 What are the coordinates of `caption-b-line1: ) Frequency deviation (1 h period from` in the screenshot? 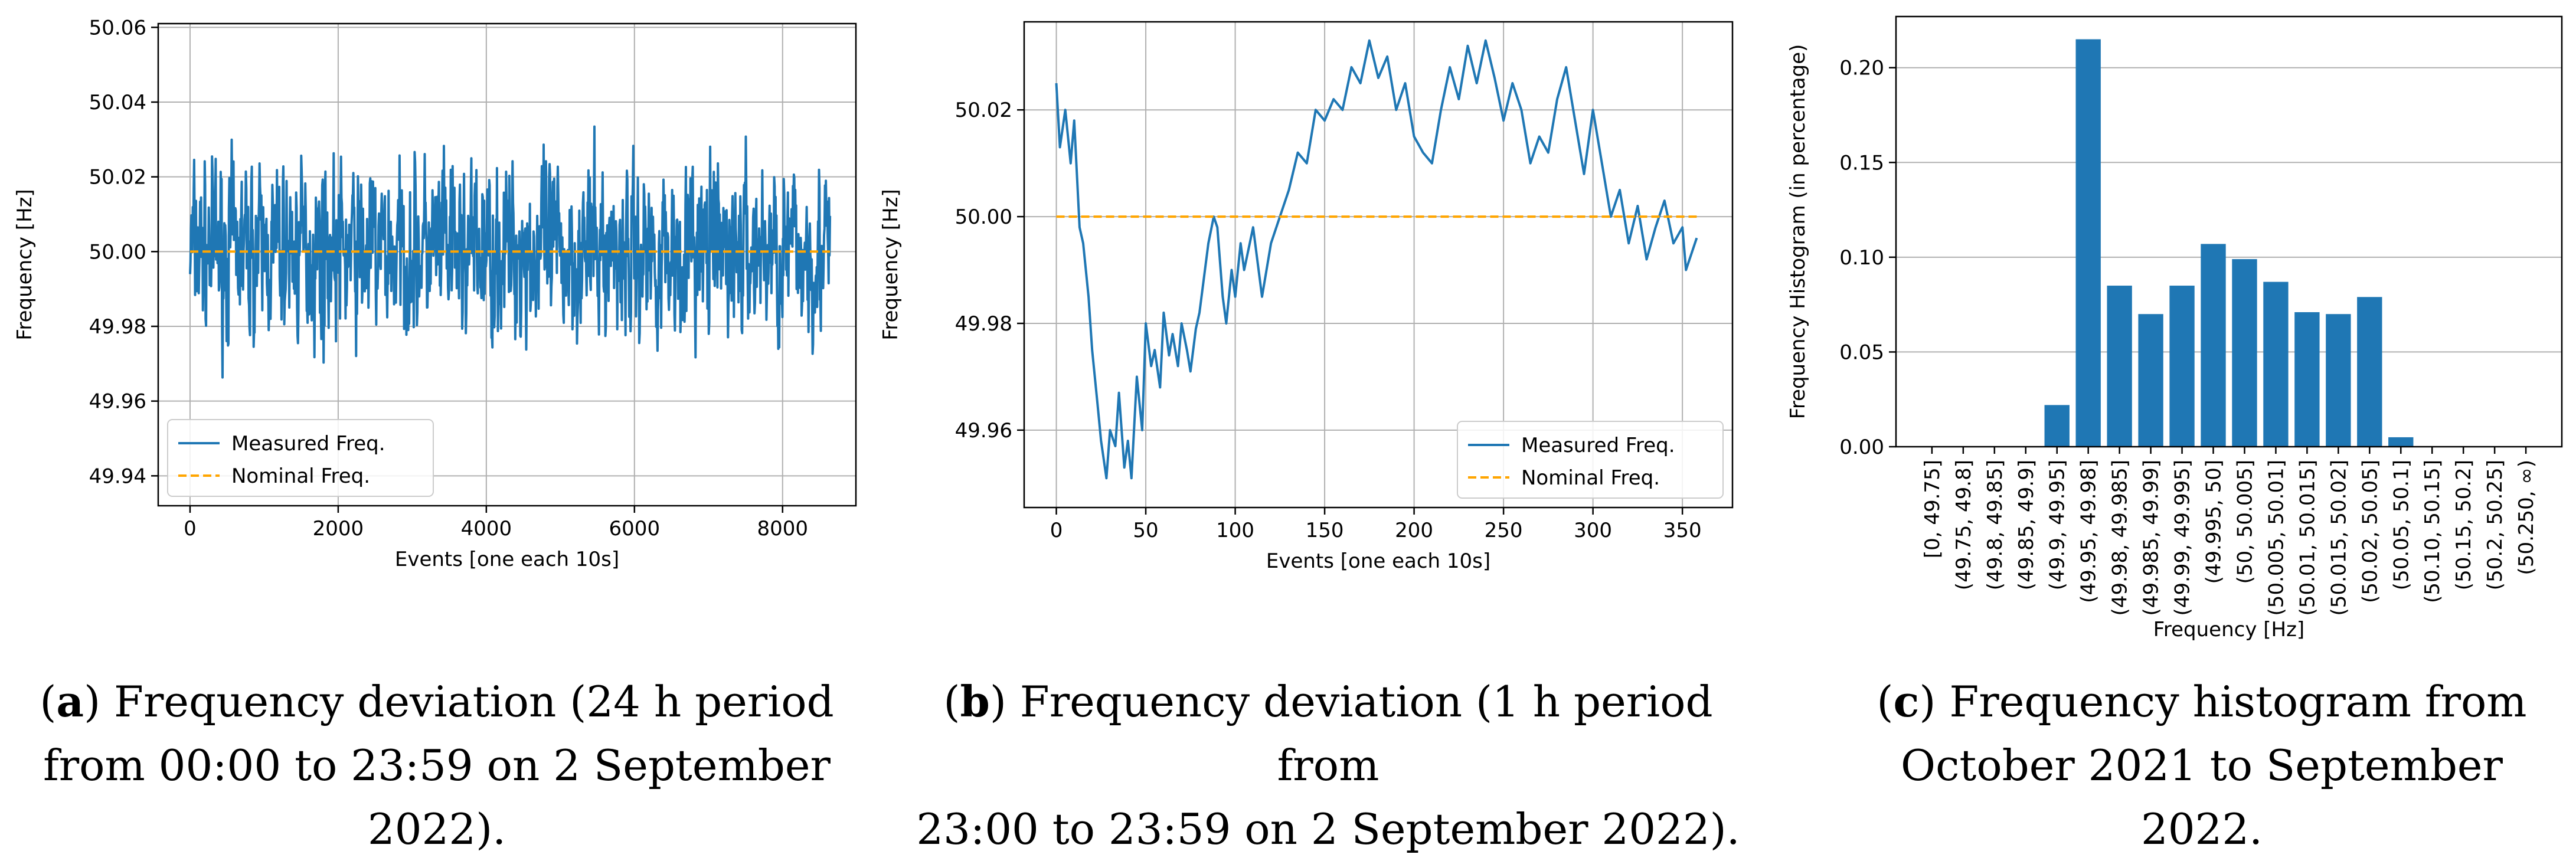 It's located at (1351, 734).